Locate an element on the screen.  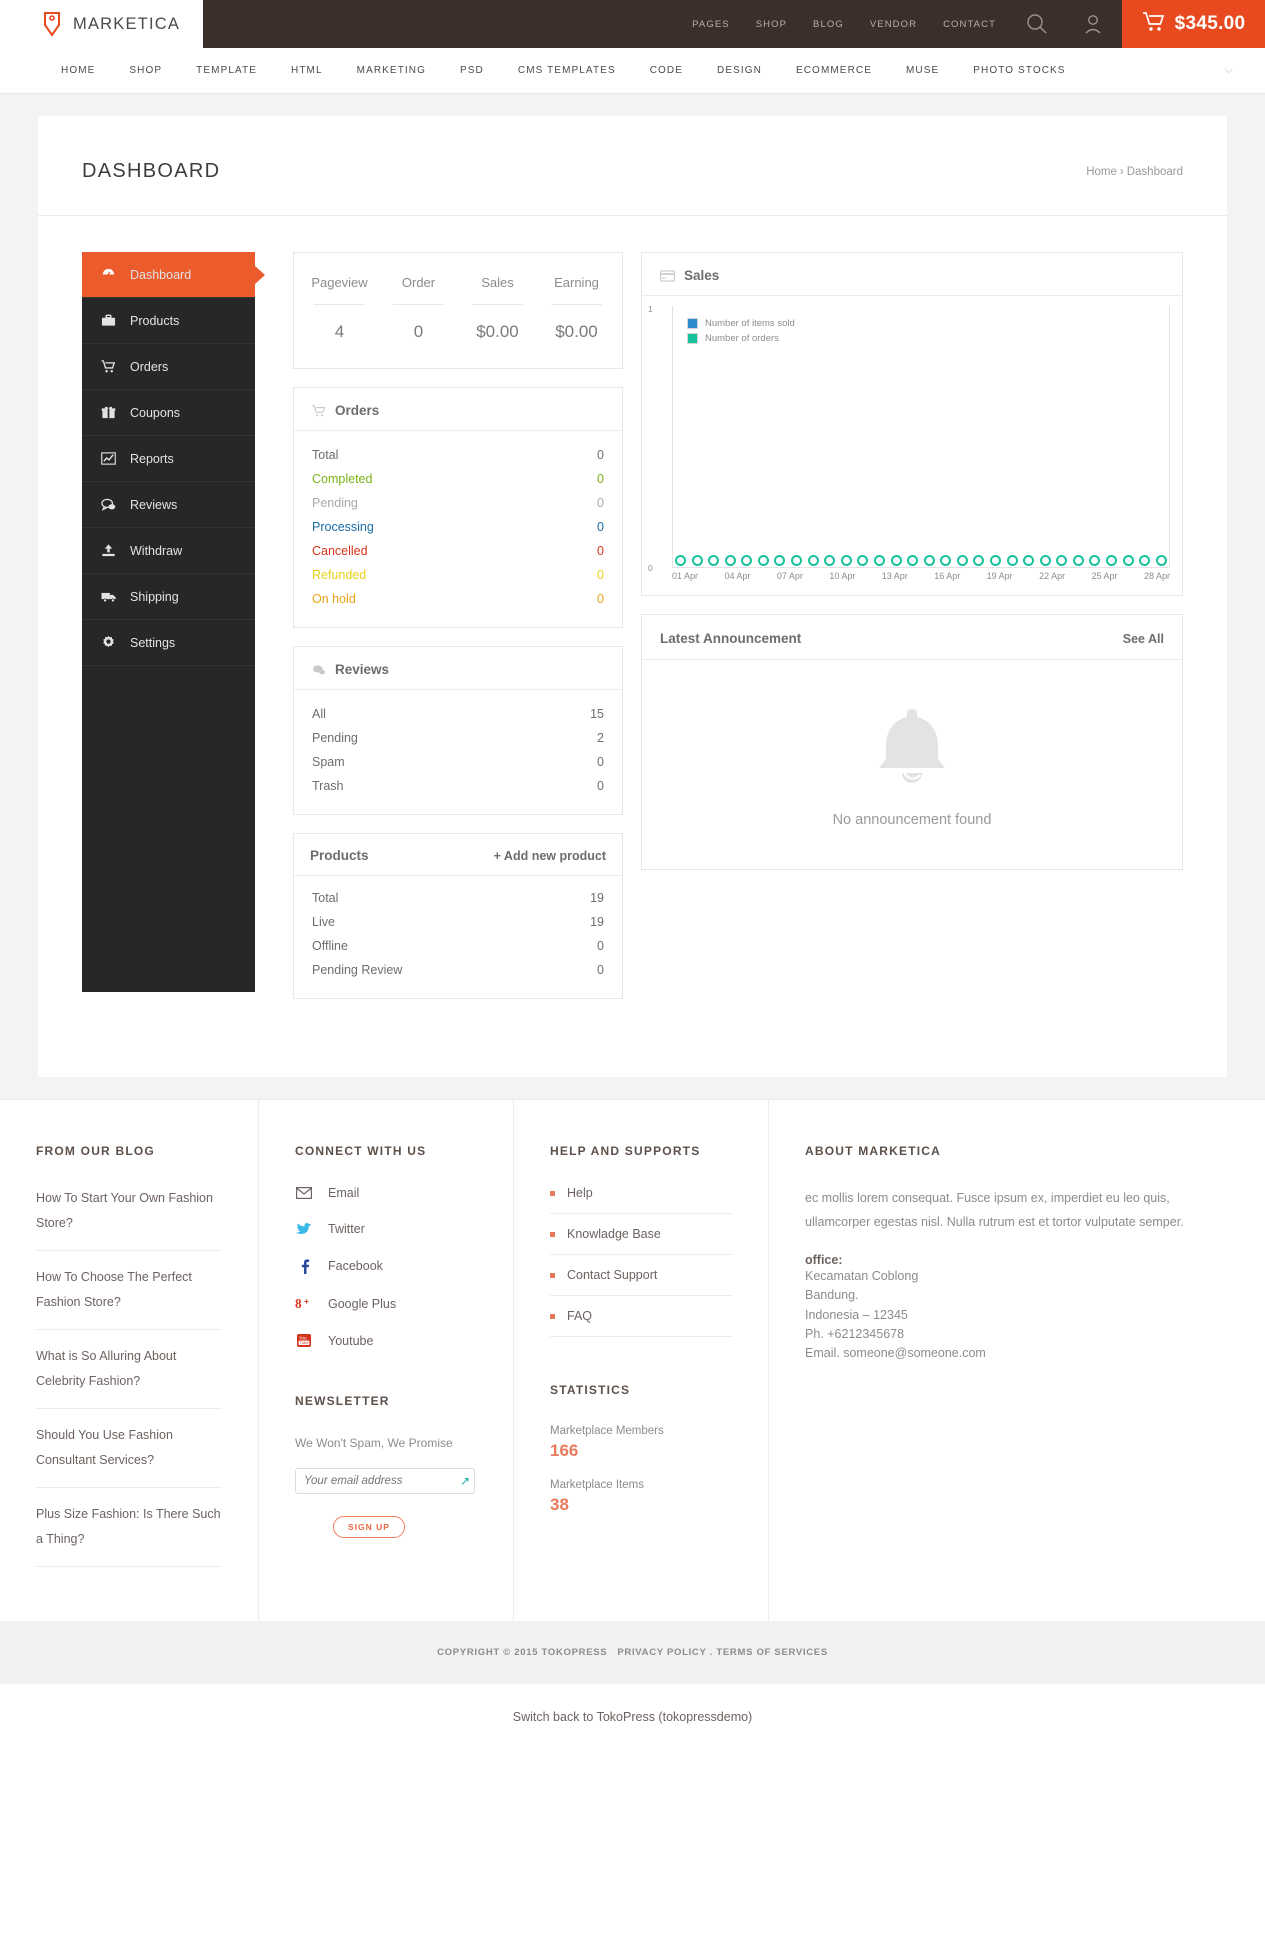
newsletter-signup-button: SIGN UP is located at coordinates (369, 1527).